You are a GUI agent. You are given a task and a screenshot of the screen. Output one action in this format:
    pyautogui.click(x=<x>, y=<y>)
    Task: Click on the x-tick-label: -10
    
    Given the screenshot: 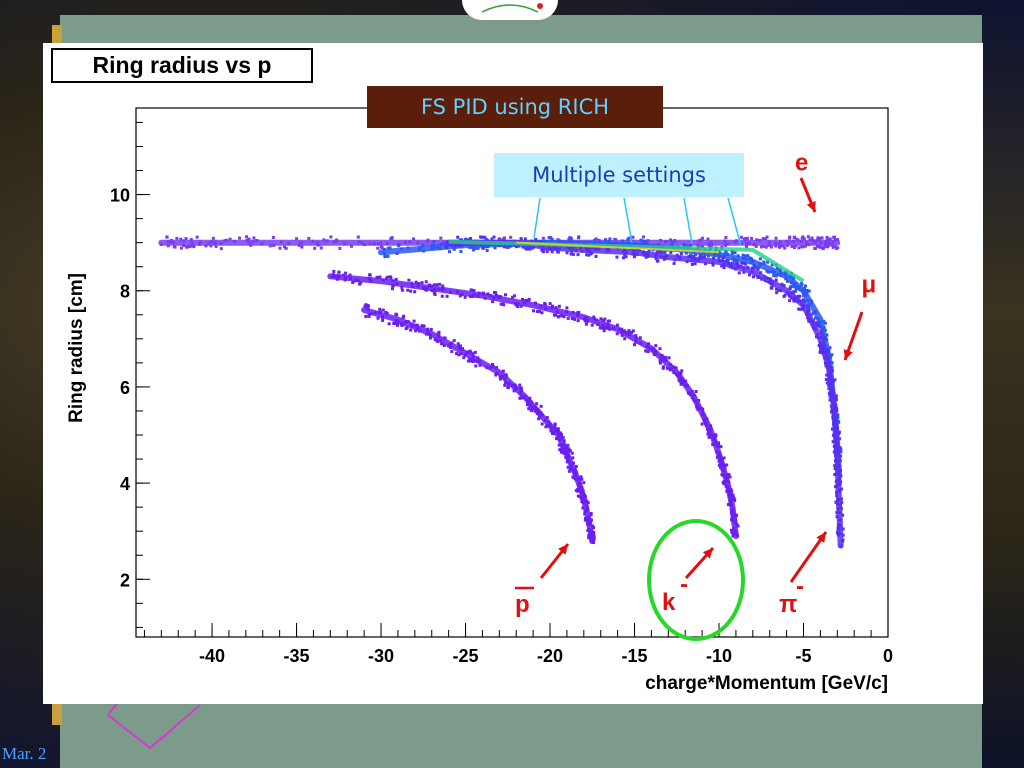 What is the action you would take?
    pyautogui.click(x=719, y=656)
    